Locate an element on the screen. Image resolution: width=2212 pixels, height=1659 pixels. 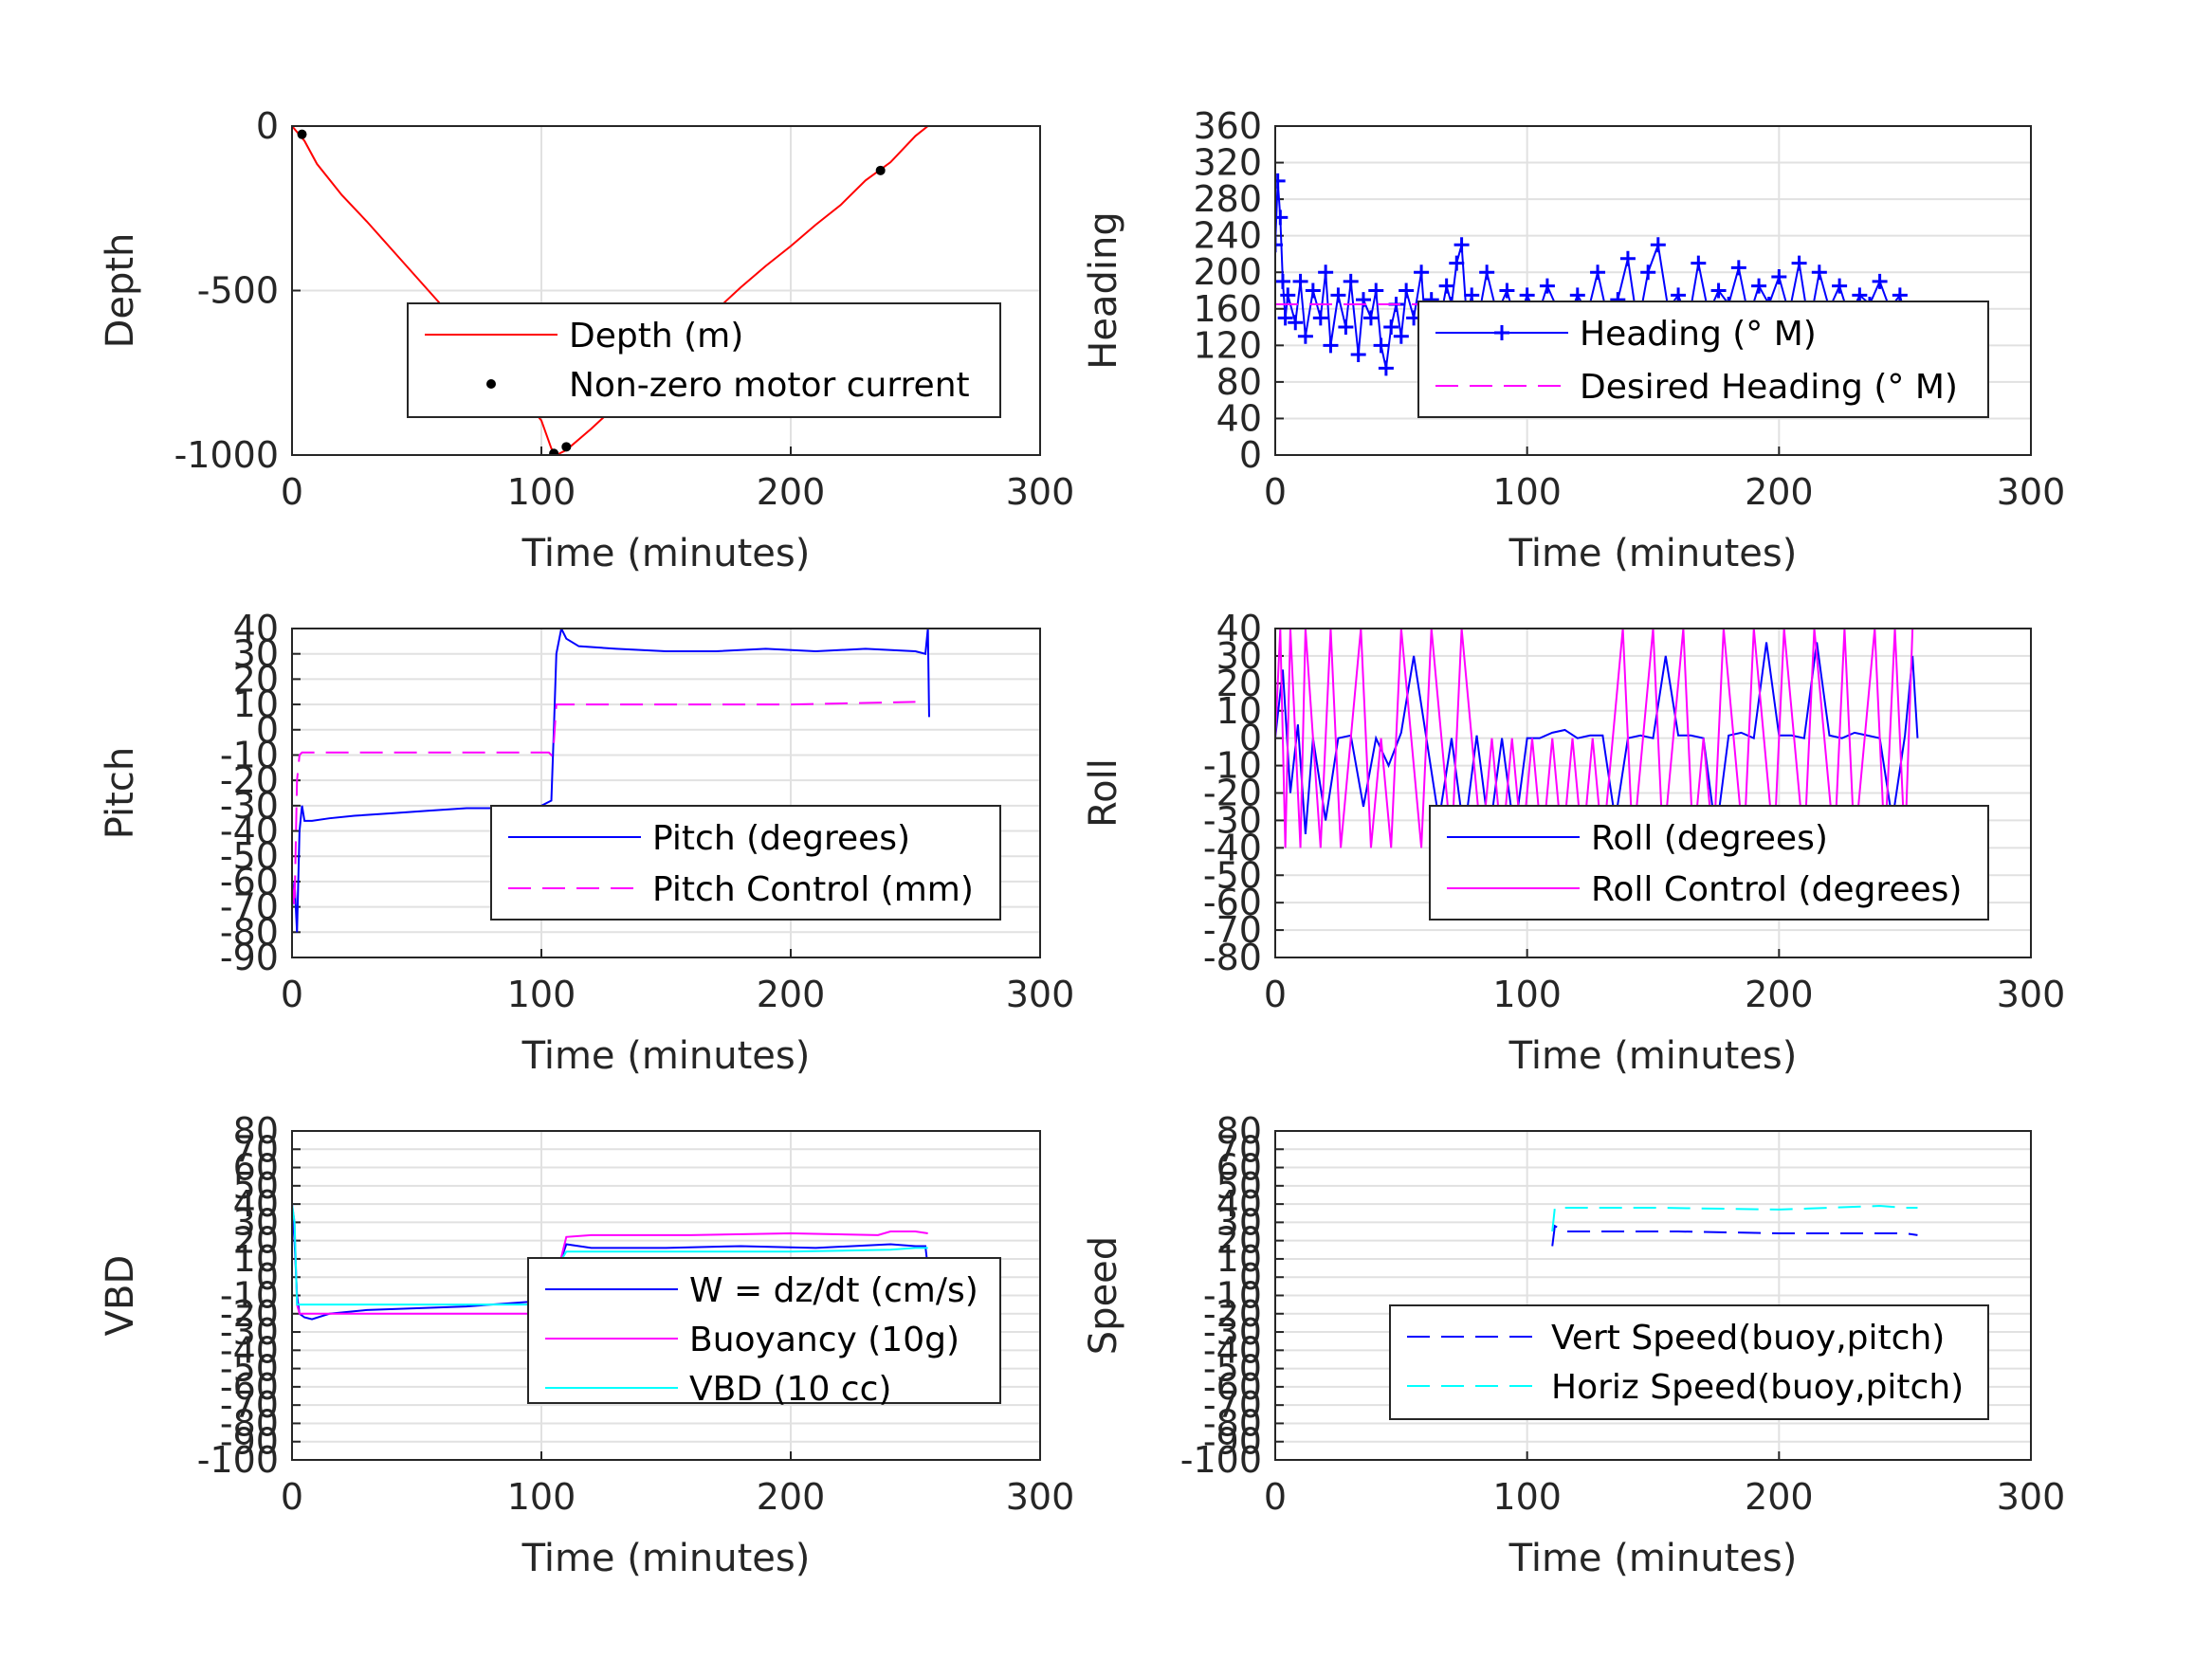
legend-label: Pitch (degrees) is located at coordinates (781, 838).